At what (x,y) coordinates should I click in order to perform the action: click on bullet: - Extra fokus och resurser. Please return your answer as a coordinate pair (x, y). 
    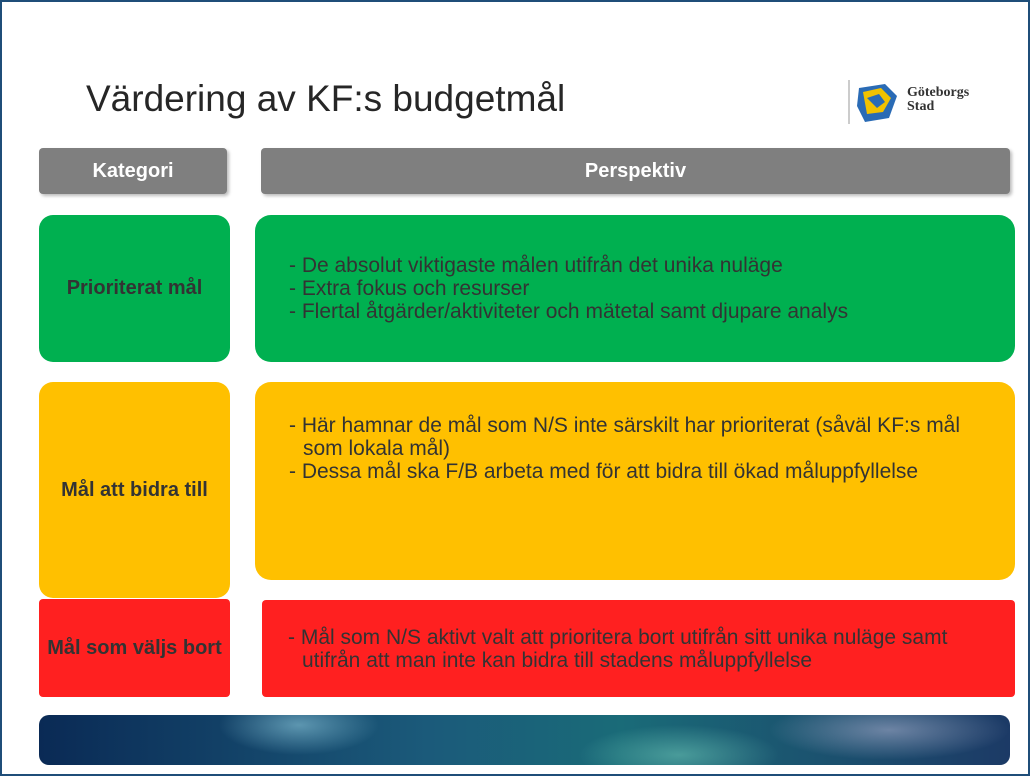
    Looking at the image, I should click on (409, 288).